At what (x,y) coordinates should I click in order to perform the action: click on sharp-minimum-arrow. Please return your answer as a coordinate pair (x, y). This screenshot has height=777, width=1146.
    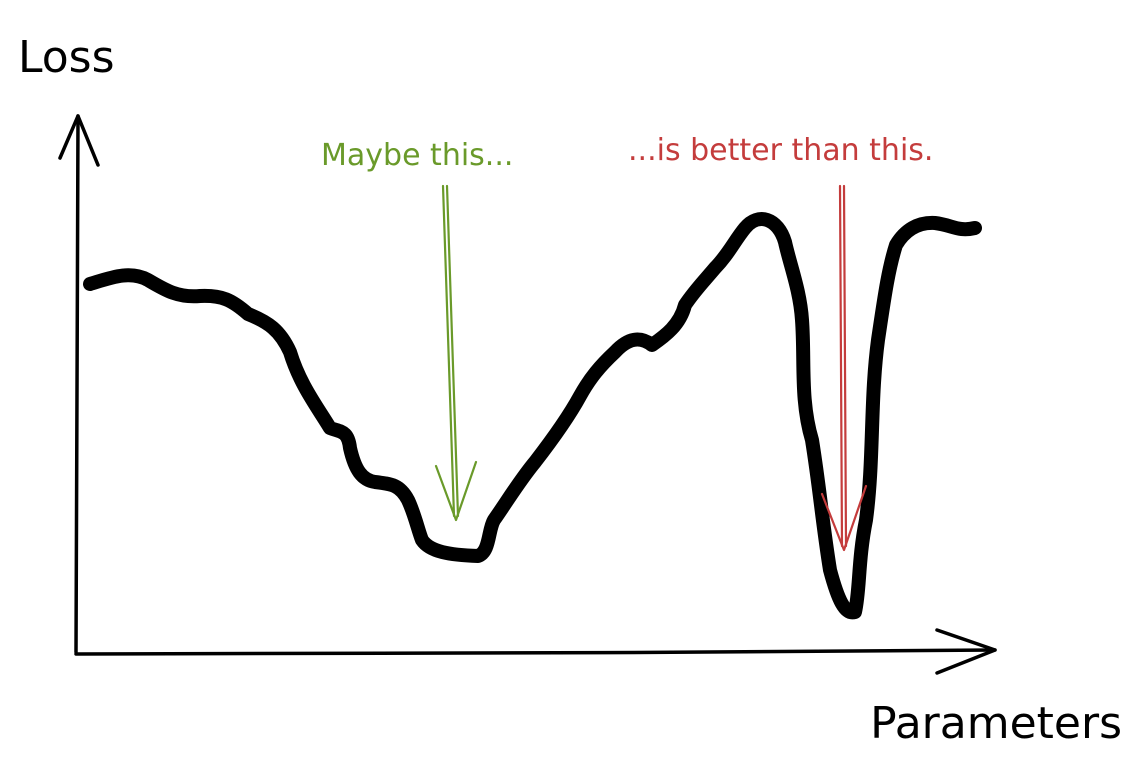
    Looking at the image, I should click on (844, 368).